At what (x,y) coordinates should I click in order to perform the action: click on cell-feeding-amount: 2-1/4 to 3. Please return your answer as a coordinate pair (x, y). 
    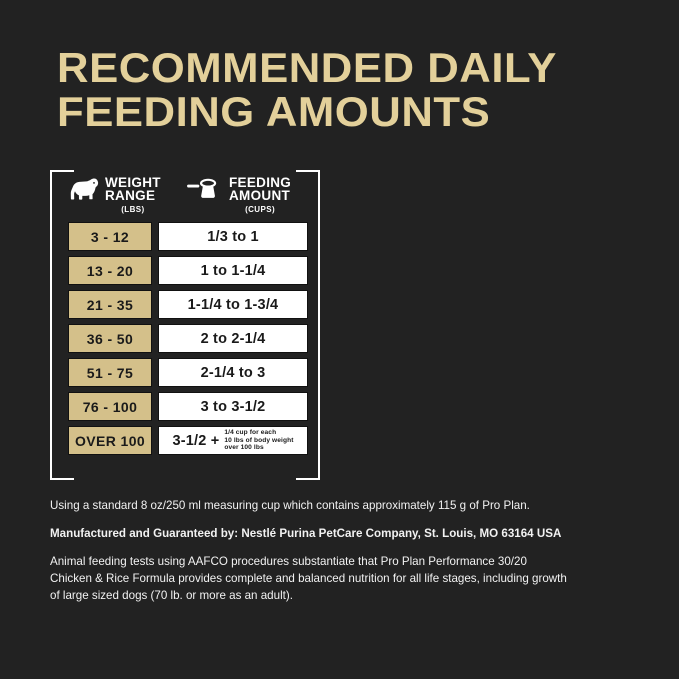
    Looking at the image, I should click on (233, 372).